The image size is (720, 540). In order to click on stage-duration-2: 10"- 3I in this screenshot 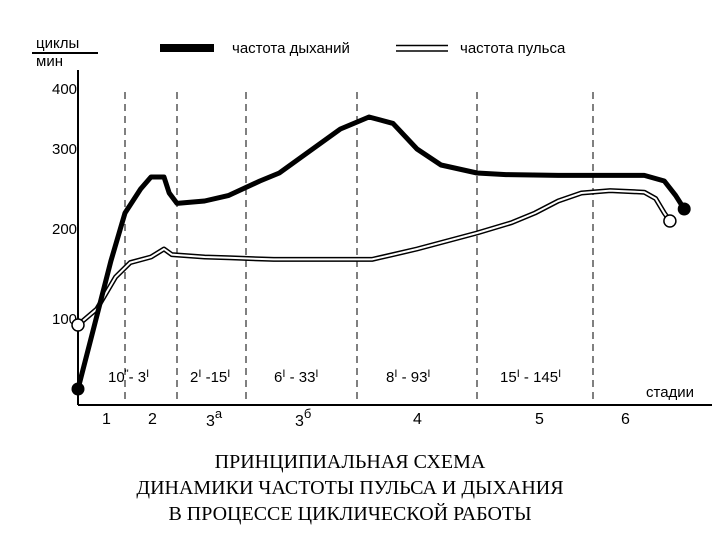, I will do `click(128, 377)`.